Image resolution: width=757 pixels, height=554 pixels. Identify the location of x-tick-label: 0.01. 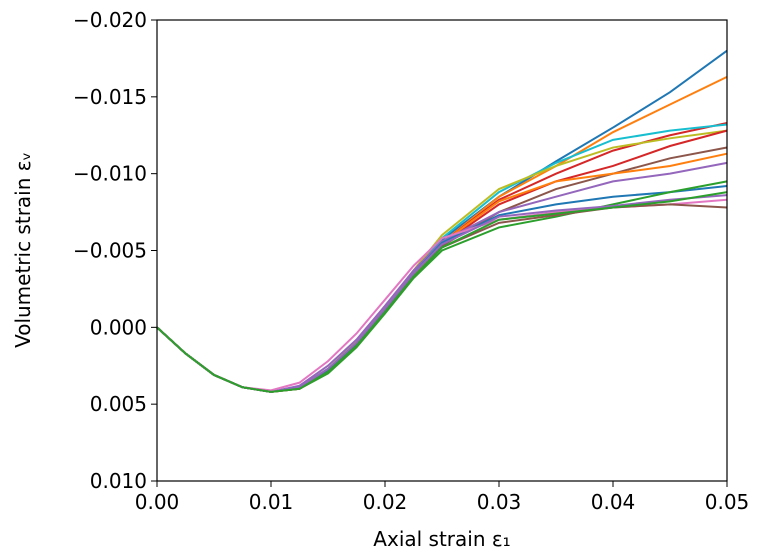
(271, 502).